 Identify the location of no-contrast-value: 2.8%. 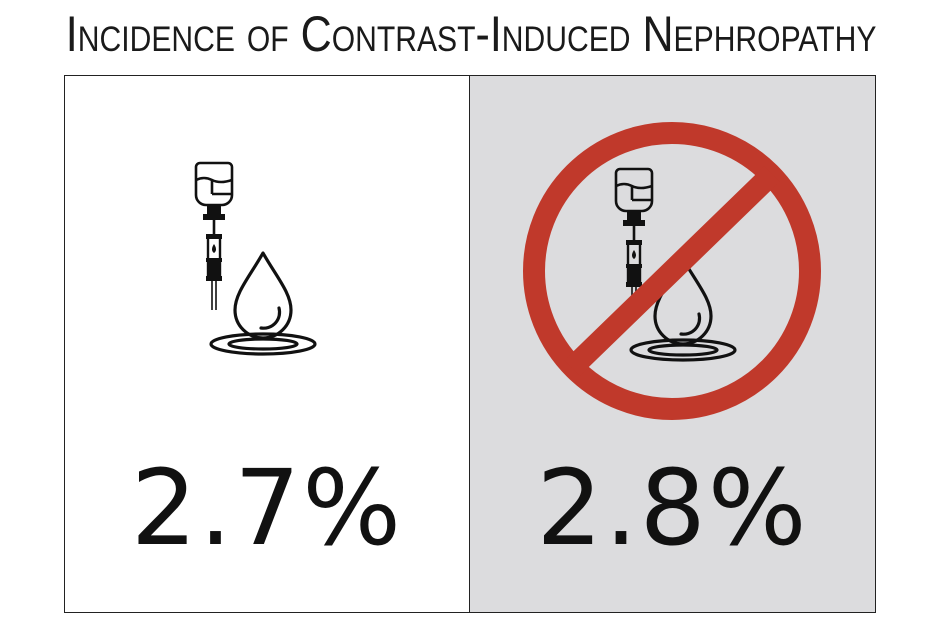
(672, 508).